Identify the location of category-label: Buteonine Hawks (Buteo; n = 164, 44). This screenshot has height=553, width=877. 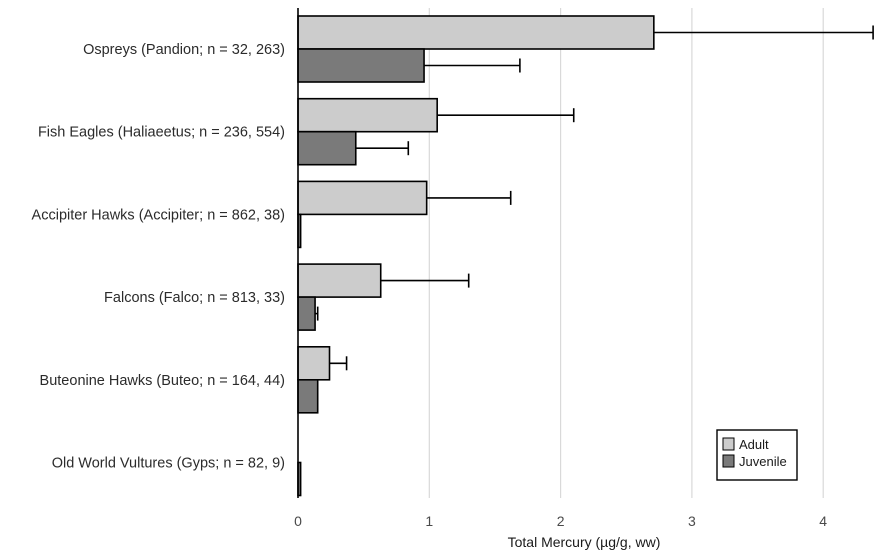
(162, 381).